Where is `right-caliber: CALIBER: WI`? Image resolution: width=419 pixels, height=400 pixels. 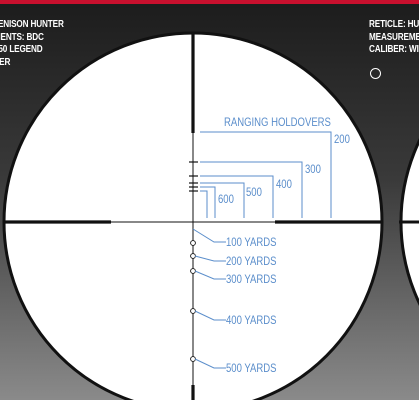
right-caliber: CALIBER: WI is located at coordinates (394, 49).